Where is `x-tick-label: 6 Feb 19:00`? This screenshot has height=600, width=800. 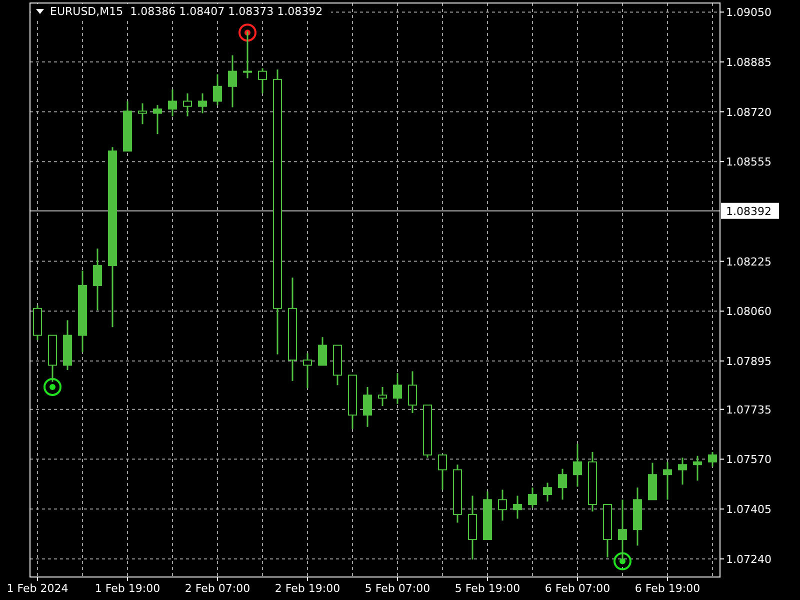 x-tick-label: 6 Feb 19:00 is located at coordinates (667, 588).